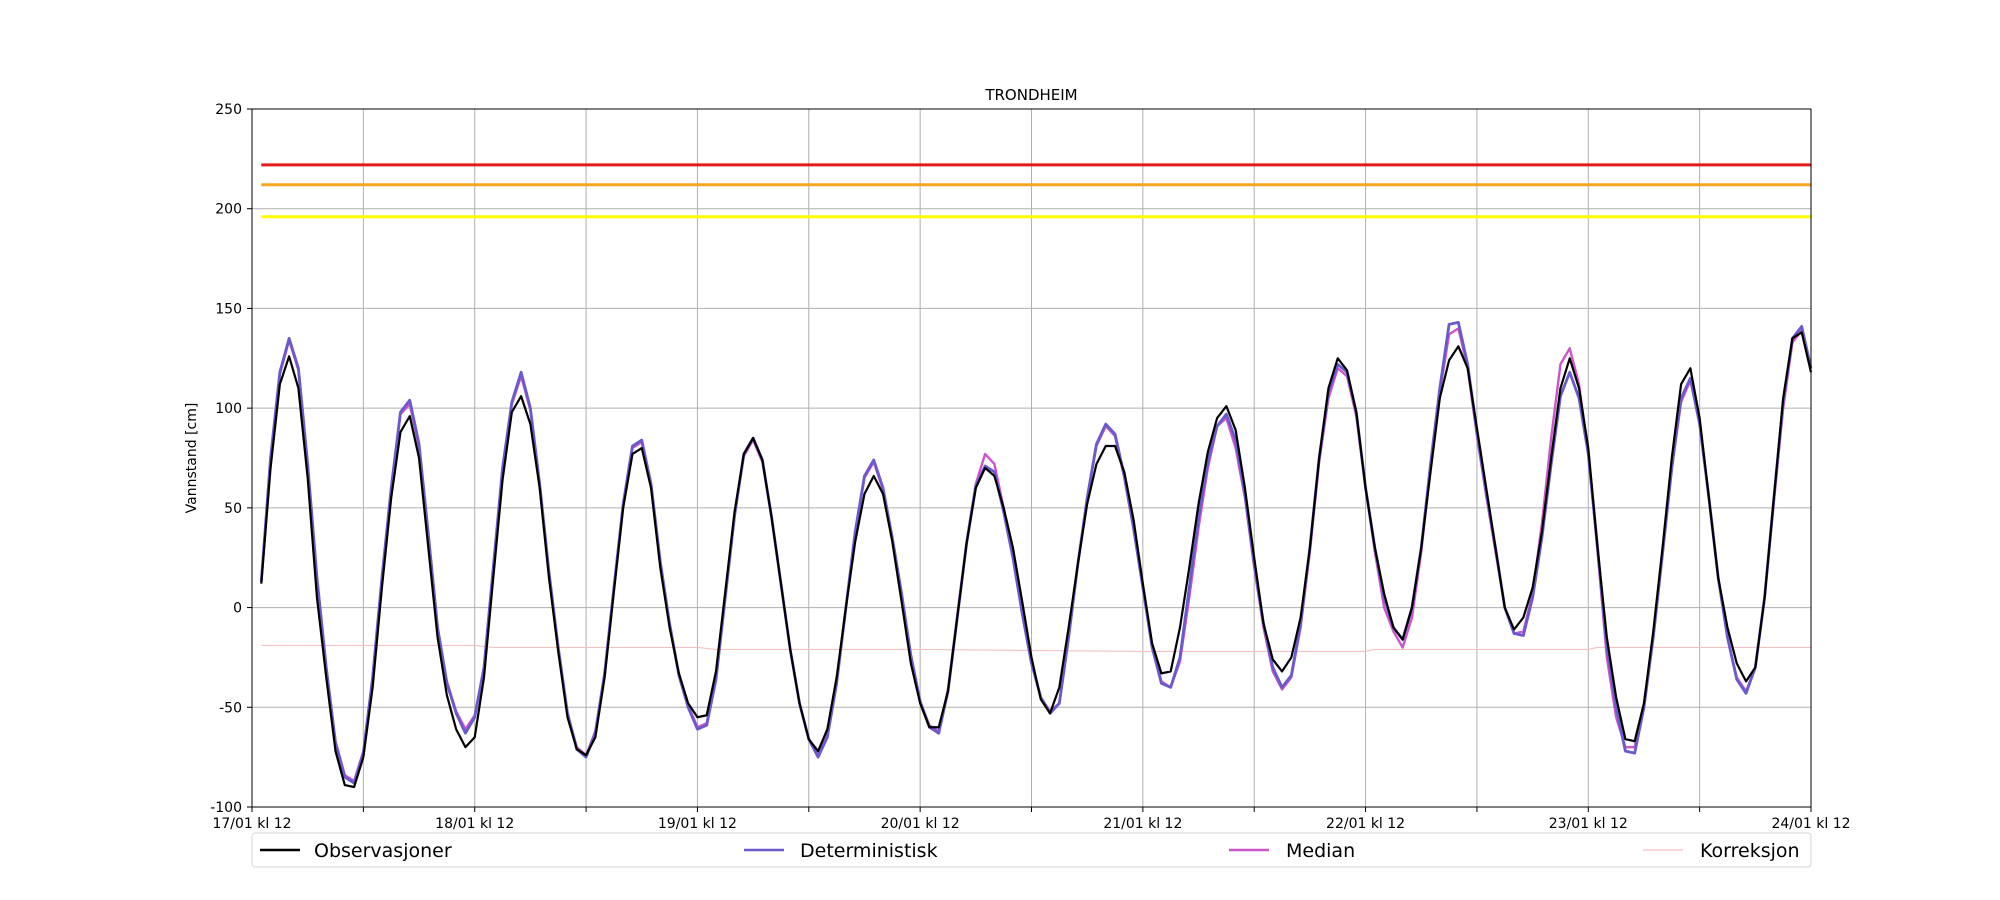 This screenshot has width=2000, height=900. I want to click on chart-title: TRONDHEIM, so click(1030, 95).